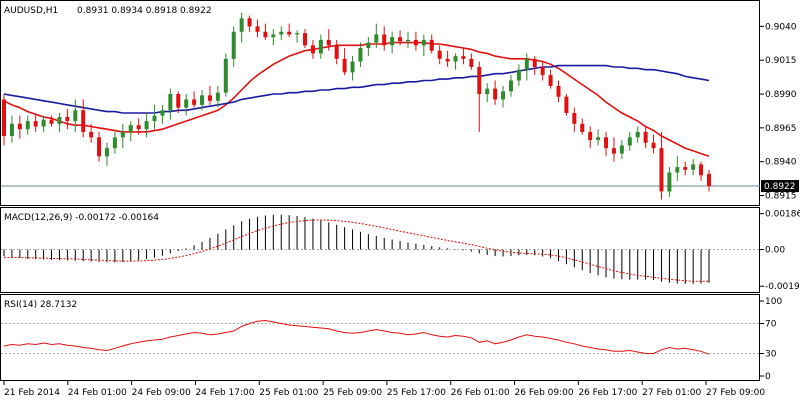 The height and width of the screenshot is (400, 800). Describe the element at coordinates (771, 339) in the screenshot. I see `rsi-axis: 100 70 30 0` at that location.